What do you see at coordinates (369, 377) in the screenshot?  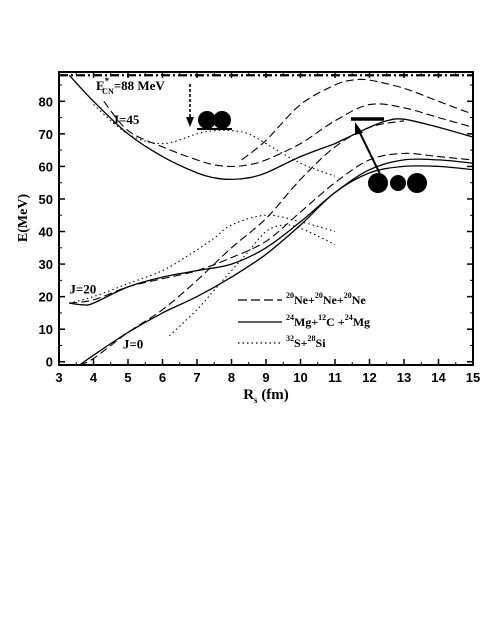 I see `x-tick-label: 12` at bounding box center [369, 377].